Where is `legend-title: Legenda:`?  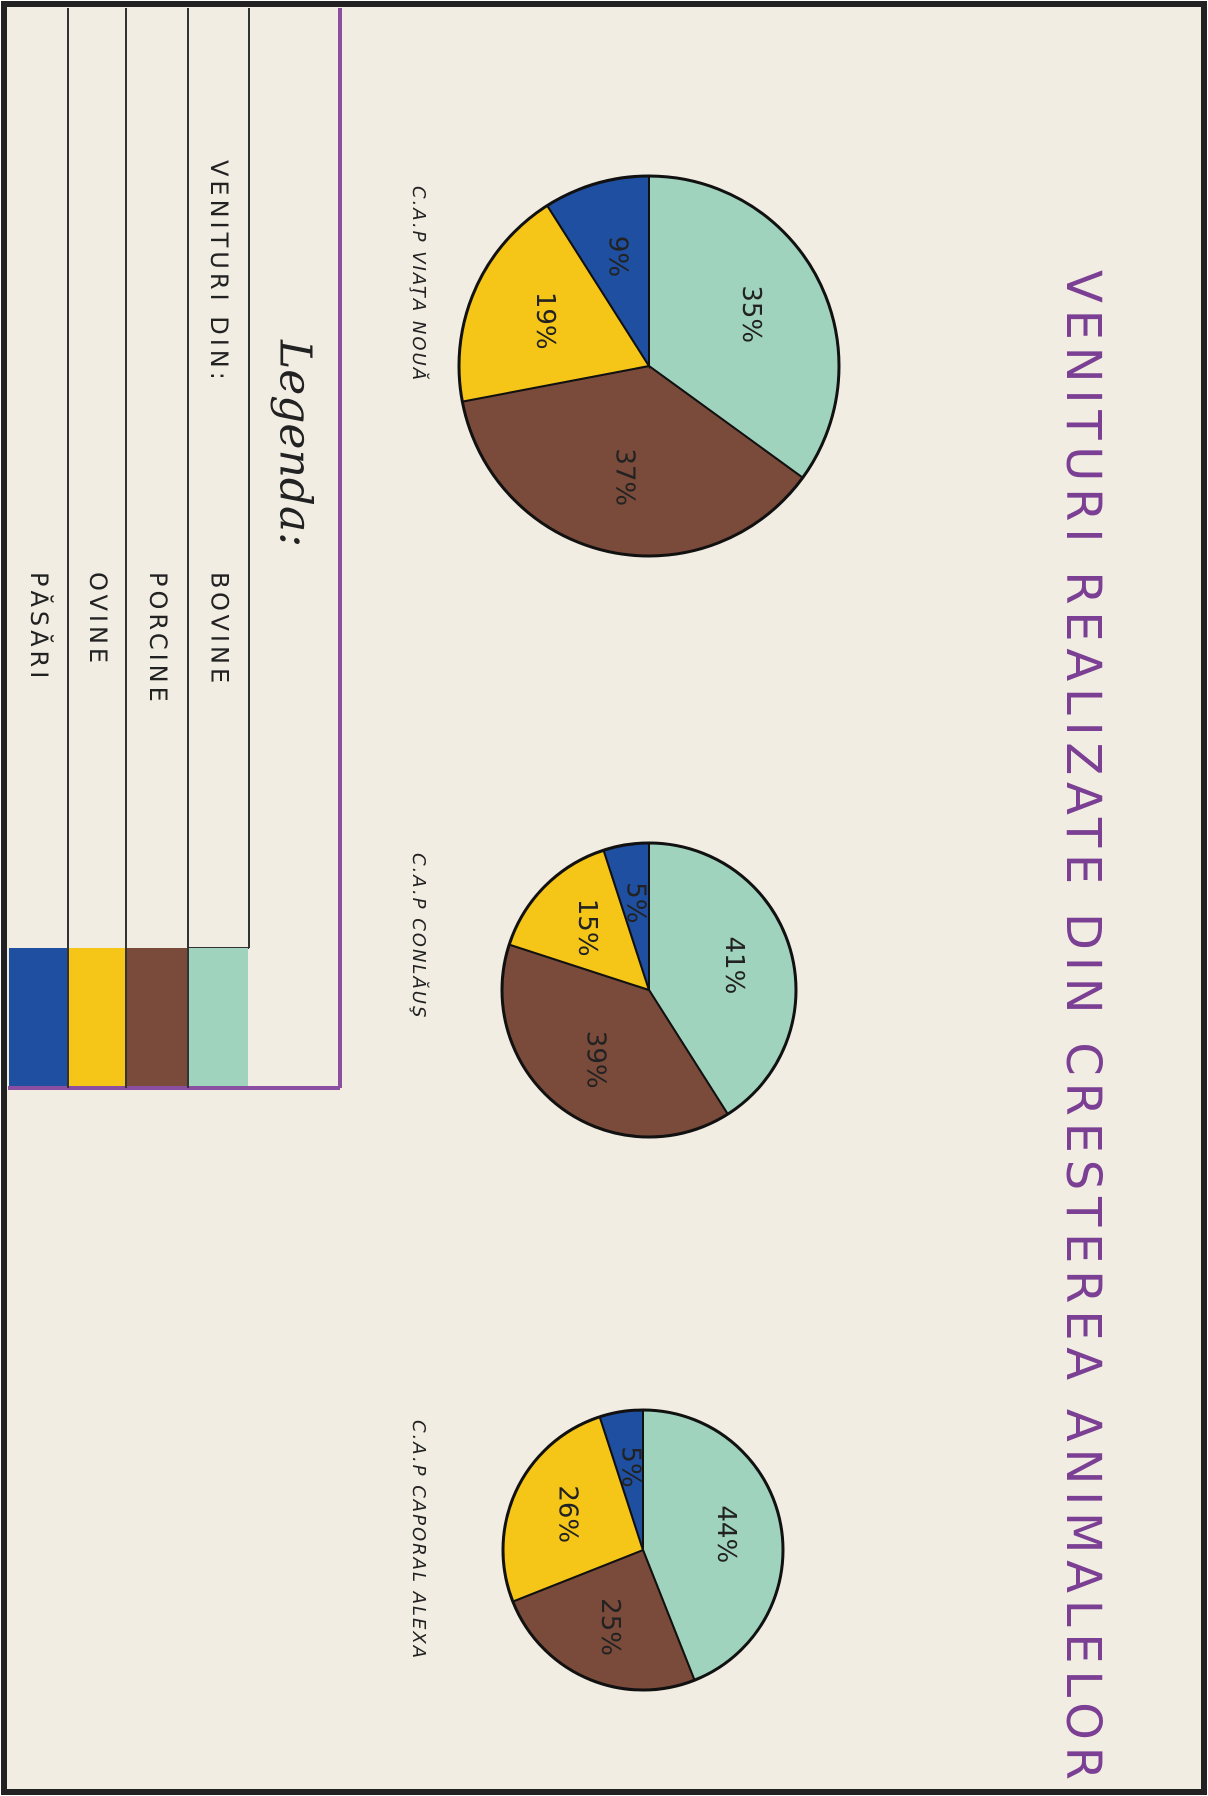
legend-title: Legenda: is located at coordinates (295, 443).